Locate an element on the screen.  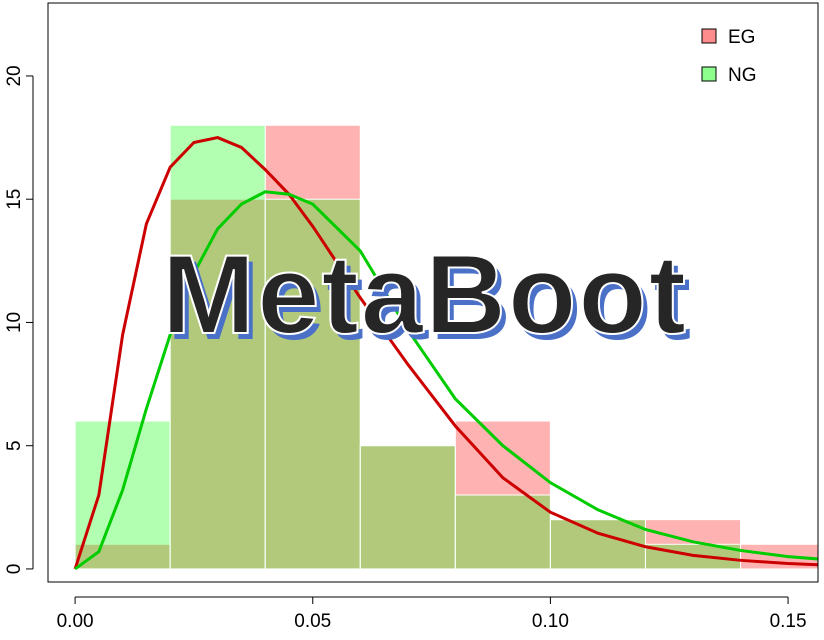
y-tick-label: 10 is located at coordinates (14, 322).